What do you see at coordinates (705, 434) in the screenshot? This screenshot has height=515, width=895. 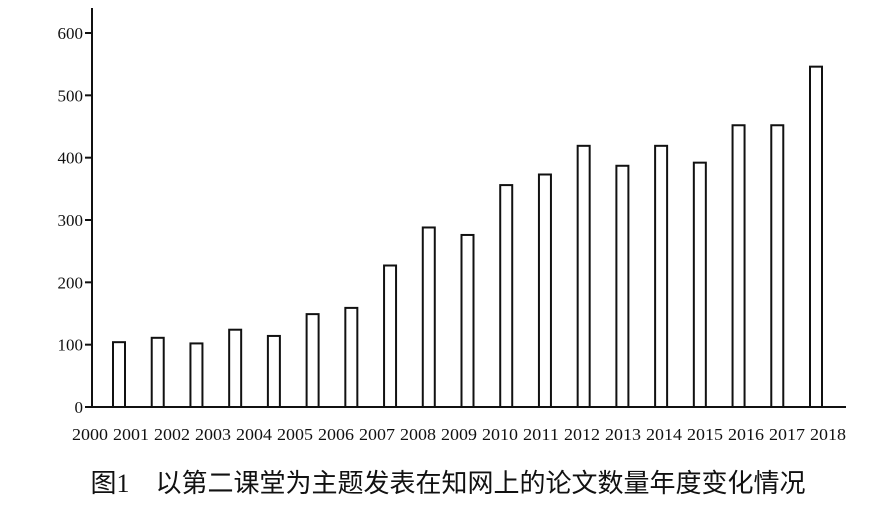 I see `x-tick-label: 2015` at bounding box center [705, 434].